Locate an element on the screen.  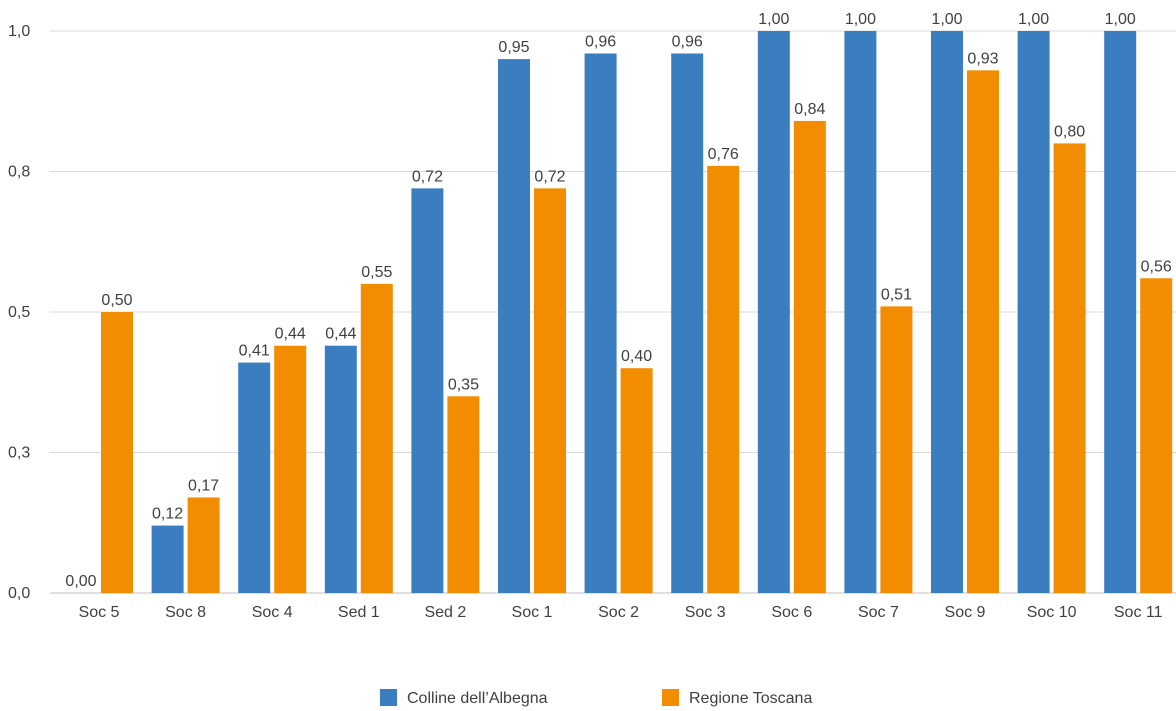
x-category-label: Soc 2 is located at coordinates (618, 612).